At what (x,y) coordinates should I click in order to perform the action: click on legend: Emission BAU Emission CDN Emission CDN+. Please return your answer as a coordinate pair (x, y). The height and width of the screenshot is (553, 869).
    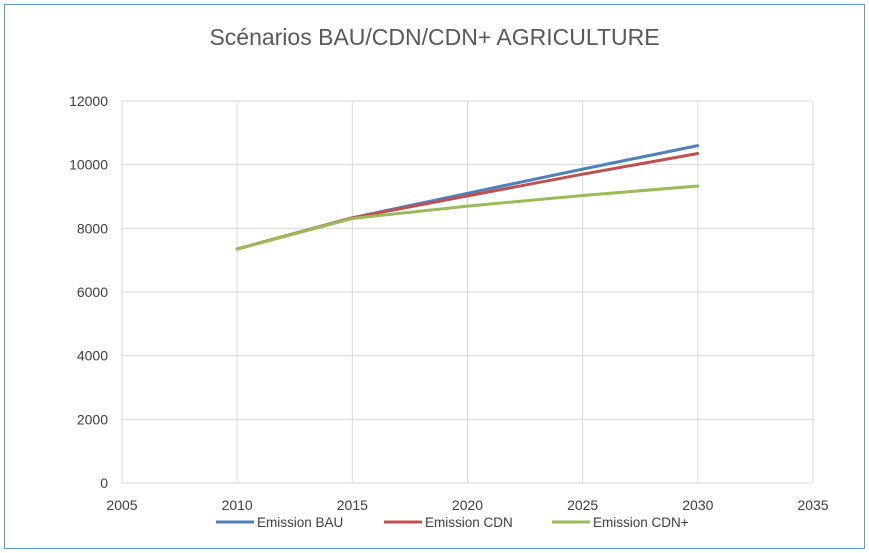
    Looking at the image, I should click on (452, 522).